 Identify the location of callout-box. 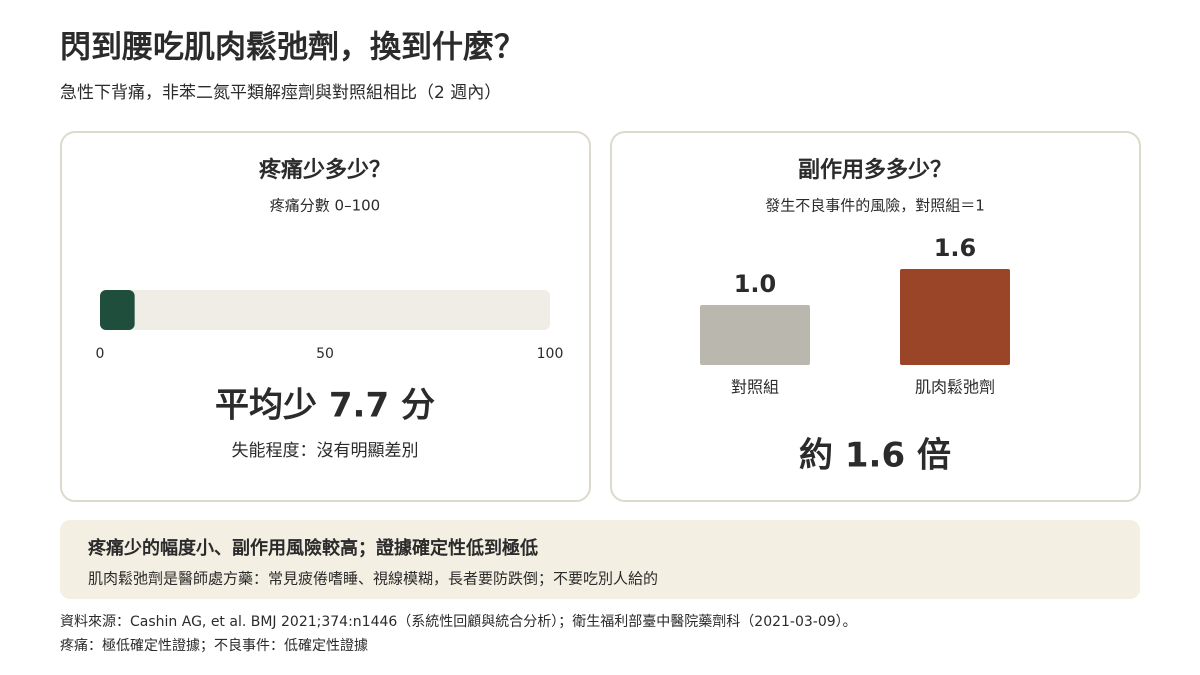
(600, 559).